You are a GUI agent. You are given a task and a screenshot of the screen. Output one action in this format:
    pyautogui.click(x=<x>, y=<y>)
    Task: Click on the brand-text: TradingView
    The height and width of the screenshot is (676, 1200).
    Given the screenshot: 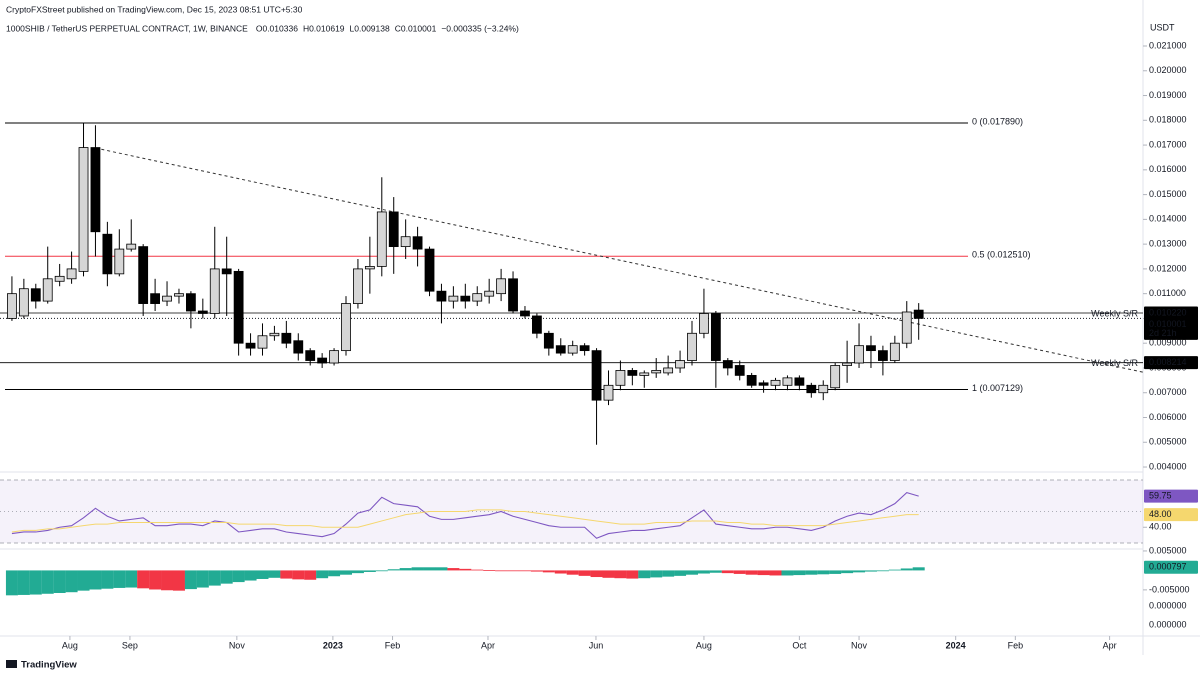 What is the action you would take?
    pyautogui.click(x=49, y=665)
    